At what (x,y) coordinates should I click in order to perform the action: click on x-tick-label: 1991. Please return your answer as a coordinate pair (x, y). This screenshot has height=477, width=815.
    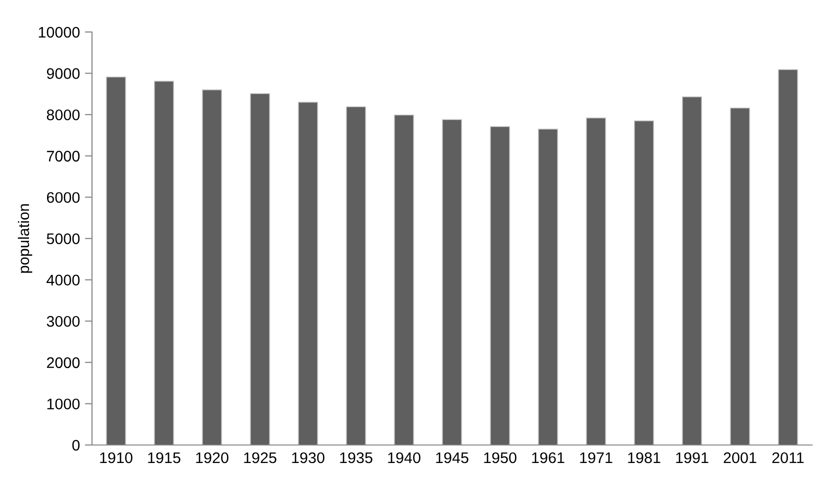
    Looking at the image, I should click on (692, 458).